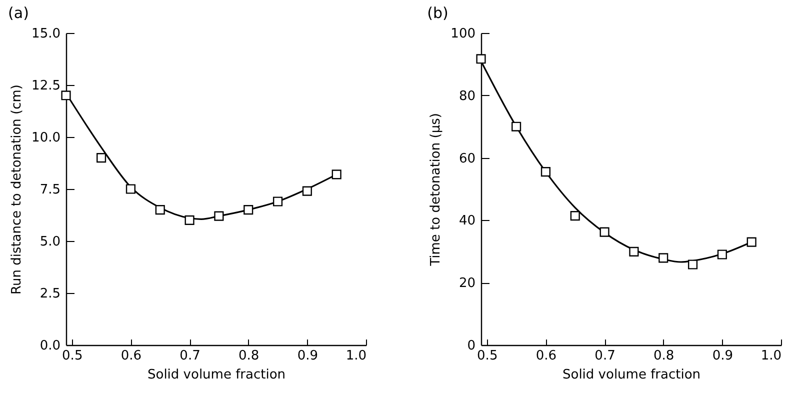 The width and height of the screenshot is (812, 404). What do you see at coordinates (467, 221) in the screenshot?
I see `y-tick-label: 40` at bounding box center [467, 221].